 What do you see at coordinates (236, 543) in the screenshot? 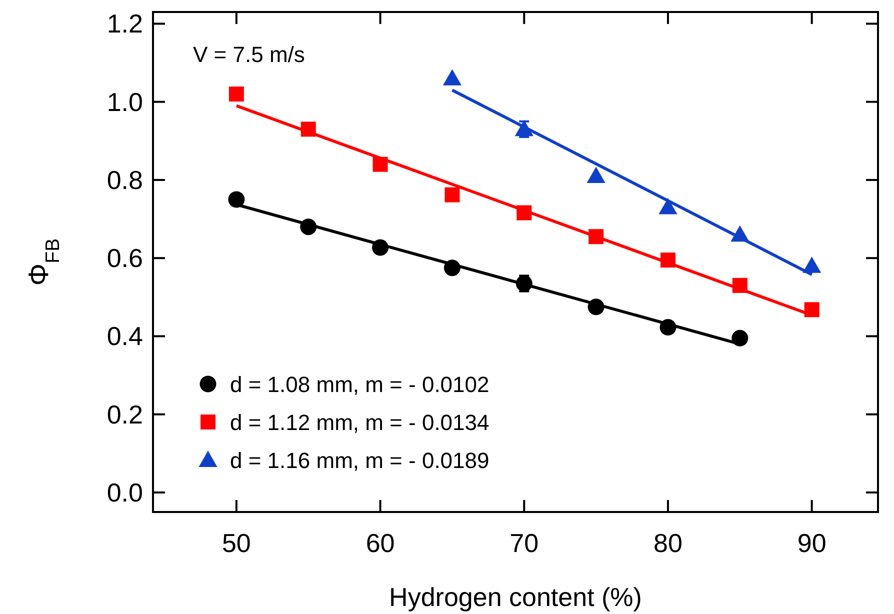
I see `x-tick-label: 50` at bounding box center [236, 543].